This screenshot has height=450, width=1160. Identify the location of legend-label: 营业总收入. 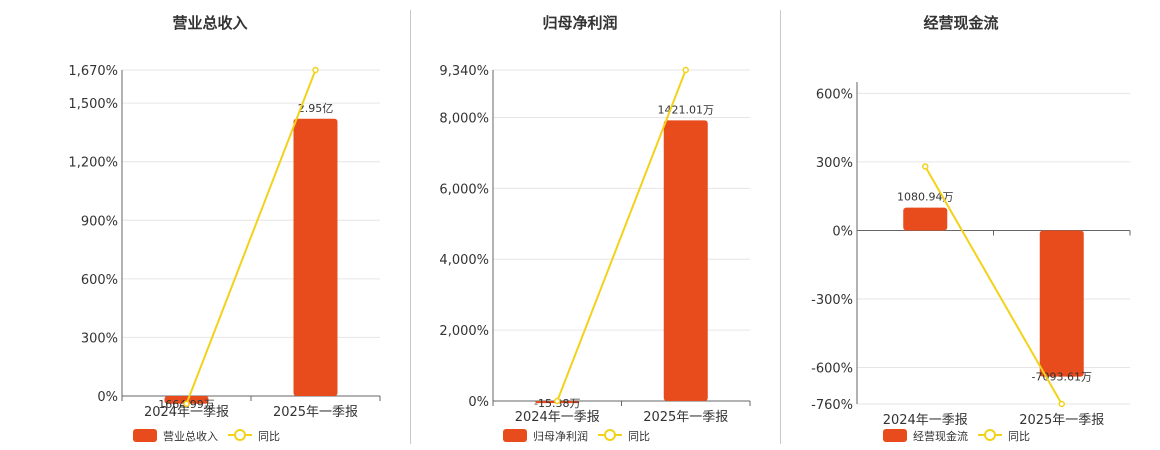
(190, 436).